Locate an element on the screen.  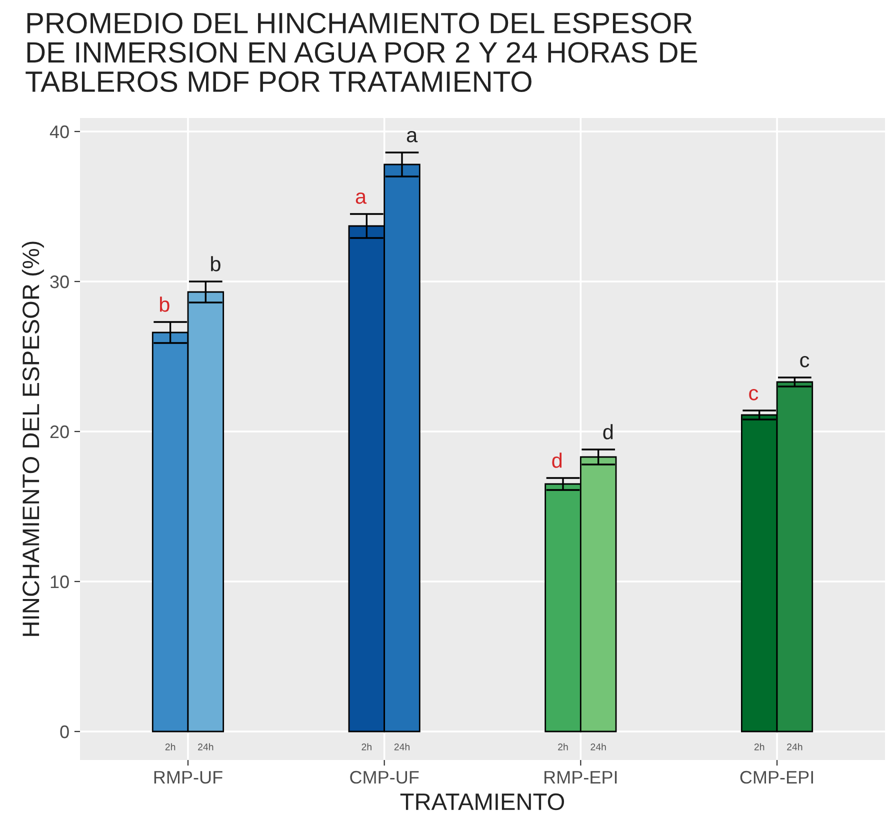
y-axis-title: HINCHAMIENTO DEL ESPESOR (%) is located at coordinates (33, 439).